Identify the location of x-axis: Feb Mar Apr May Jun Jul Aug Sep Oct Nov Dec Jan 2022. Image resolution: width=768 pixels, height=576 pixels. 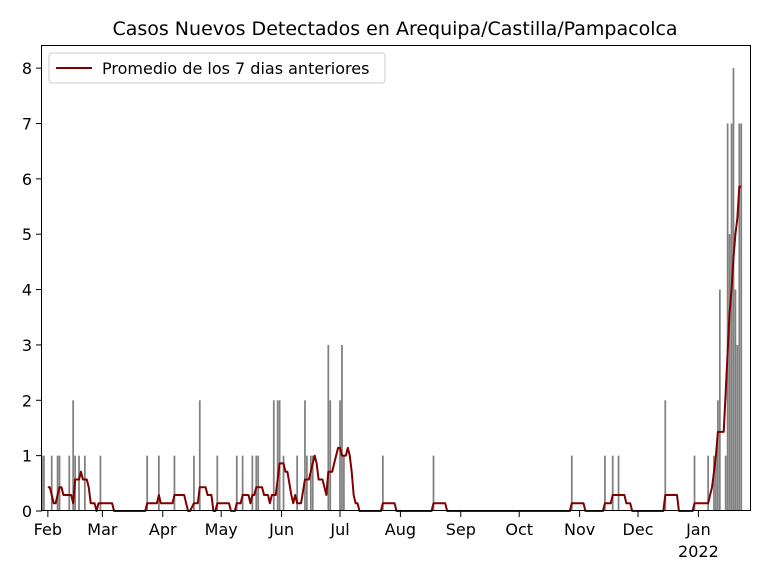
(376, 536).